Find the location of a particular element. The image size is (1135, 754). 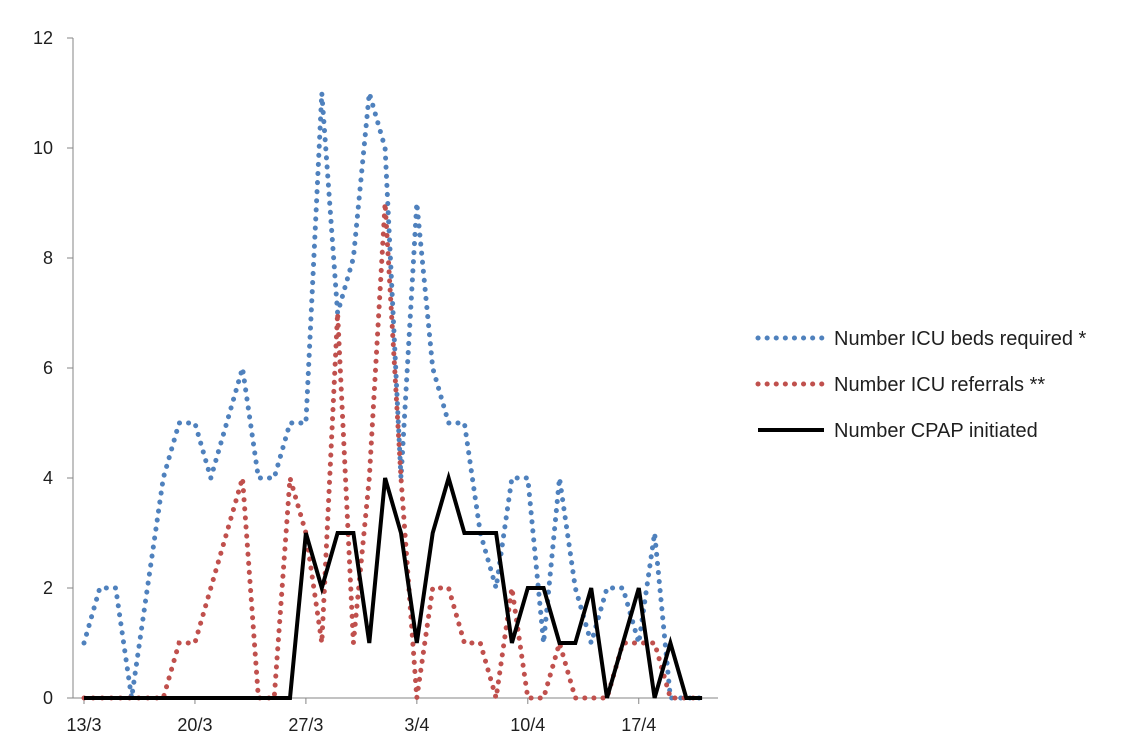

y-tick-label: 2 is located at coordinates (48, 588).